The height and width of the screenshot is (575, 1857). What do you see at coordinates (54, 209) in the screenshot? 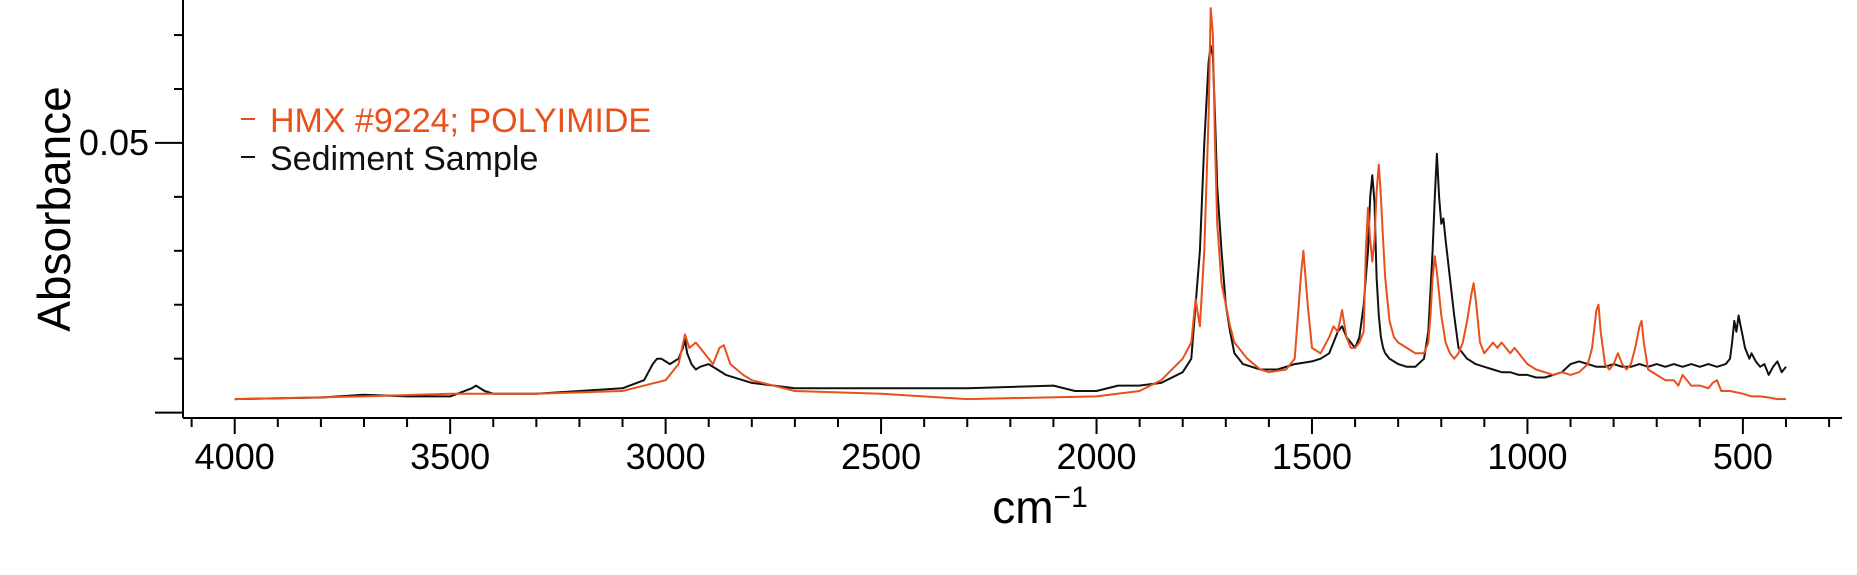
I see `y-axis-title: Absorbance` at bounding box center [54, 209].